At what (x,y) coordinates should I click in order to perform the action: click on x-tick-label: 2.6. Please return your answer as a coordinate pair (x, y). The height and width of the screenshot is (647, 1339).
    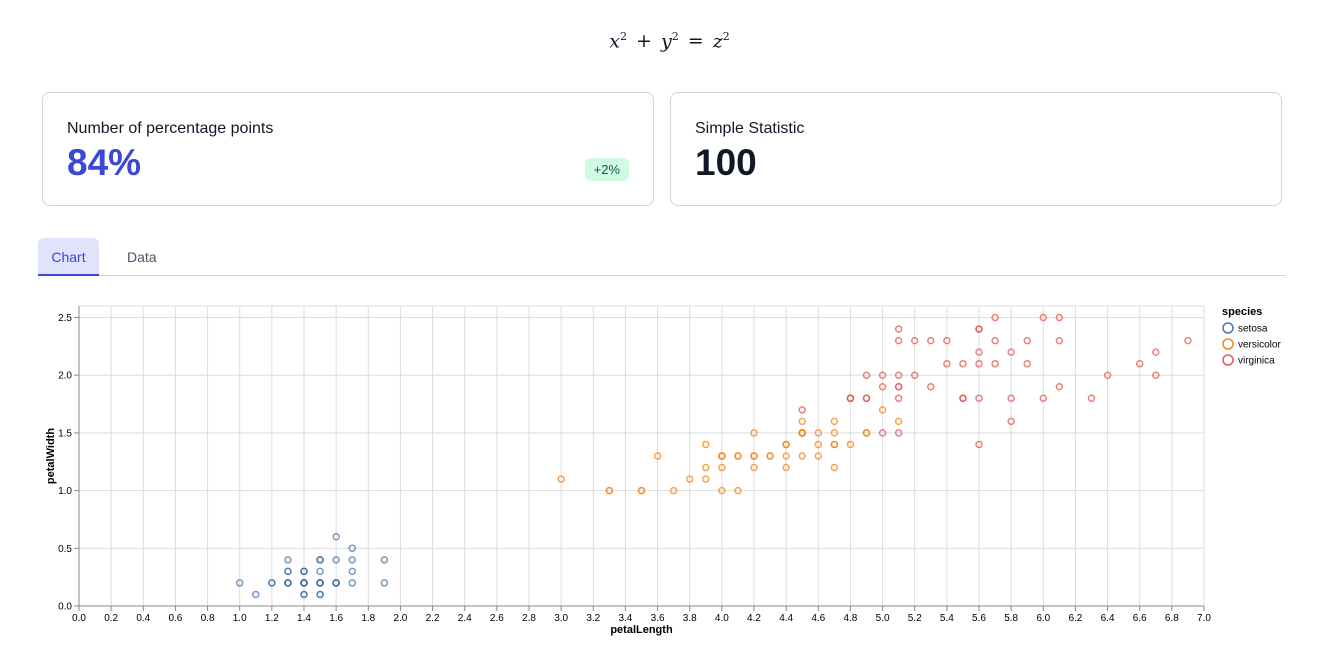
    Looking at the image, I should click on (497, 618).